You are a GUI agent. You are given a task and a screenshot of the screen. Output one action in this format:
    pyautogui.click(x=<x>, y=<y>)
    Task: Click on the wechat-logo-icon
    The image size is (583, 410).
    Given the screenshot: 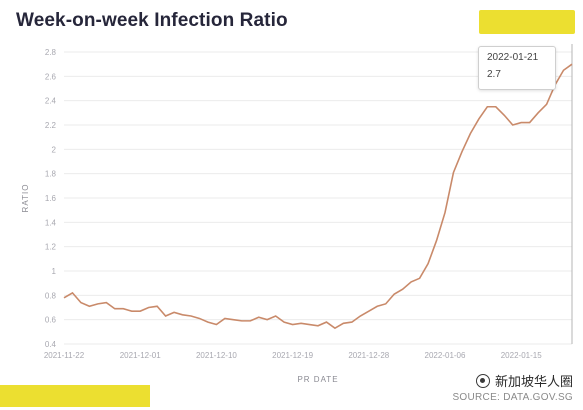 What is the action you would take?
    pyautogui.click(x=482, y=380)
    